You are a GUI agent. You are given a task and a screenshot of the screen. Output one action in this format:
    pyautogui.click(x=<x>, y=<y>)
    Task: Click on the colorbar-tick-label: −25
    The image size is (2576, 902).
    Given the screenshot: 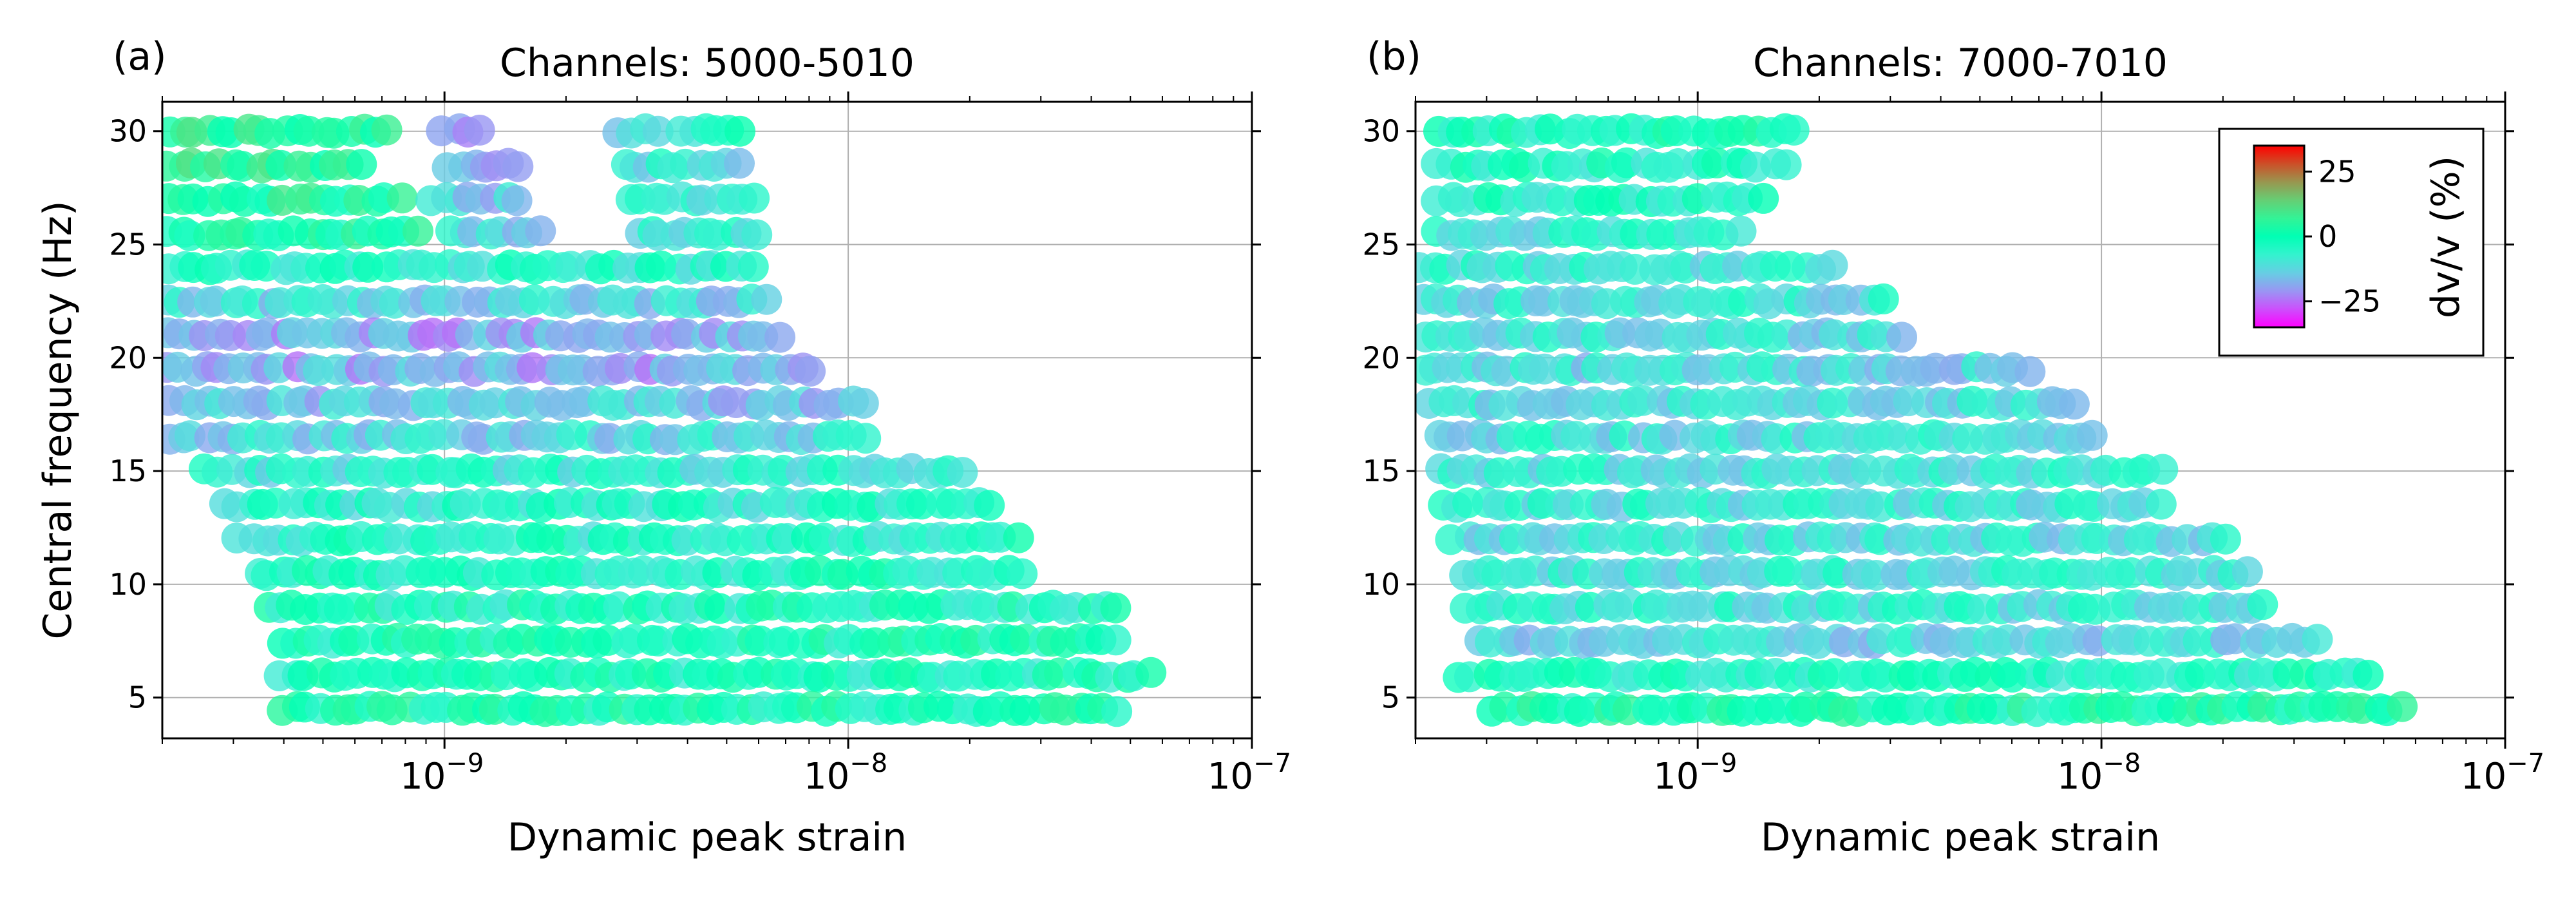 What is the action you would take?
    pyautogui.click(x=2349, y=301)
    